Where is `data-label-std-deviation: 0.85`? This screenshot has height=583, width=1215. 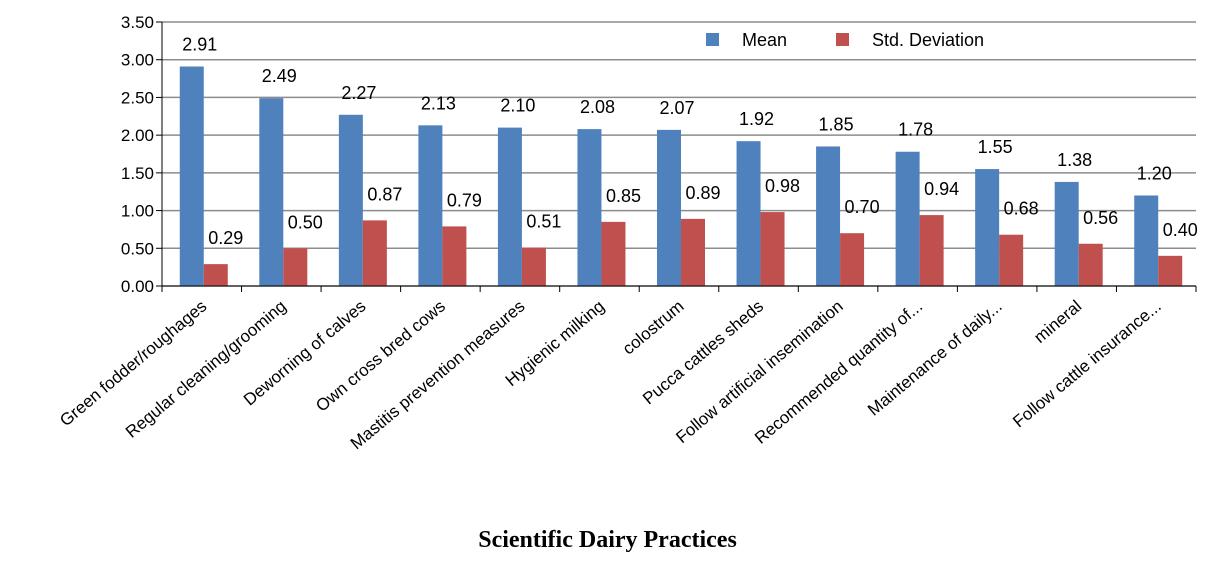 data-label-std-deviation: 0.85 is located at coordinates (623, 196).